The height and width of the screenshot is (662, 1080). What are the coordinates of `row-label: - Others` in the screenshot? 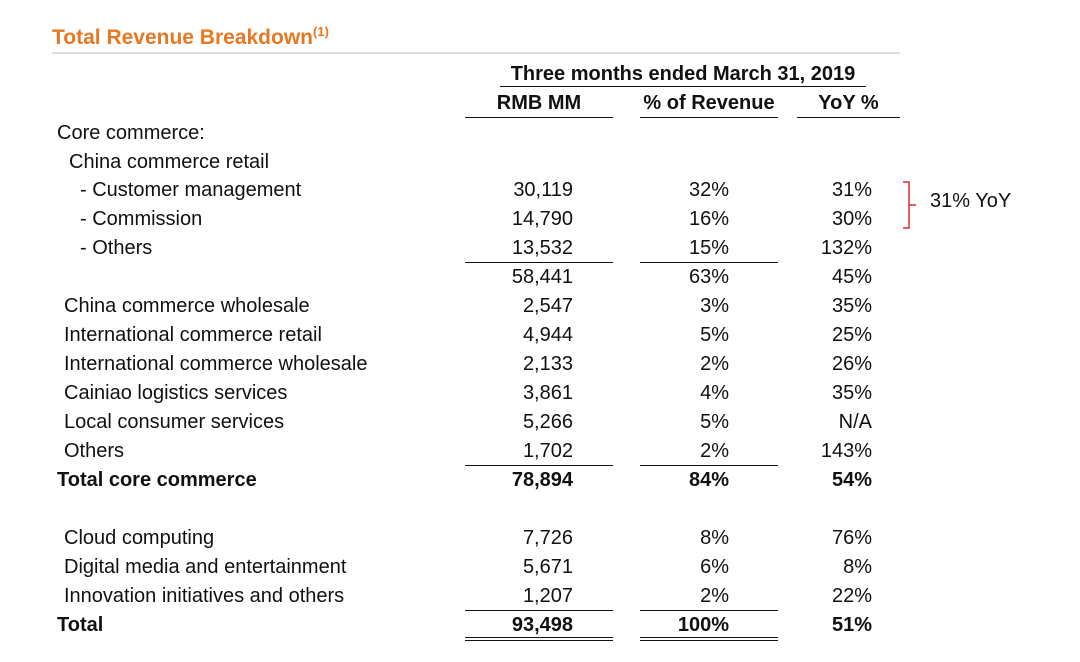 It's located at (116, 248).